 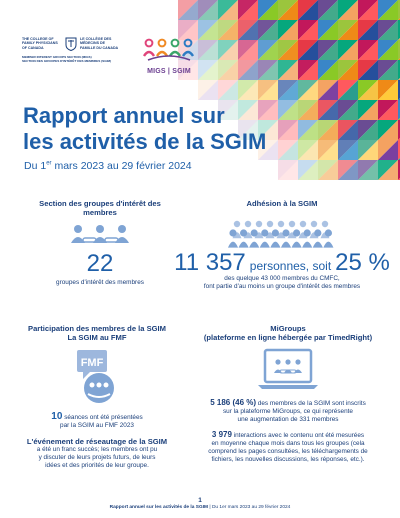 What do you see at coordinates (210, 262) in the screenshot?
I see `membership-count: 11 357` at bounding box center [210, 262].